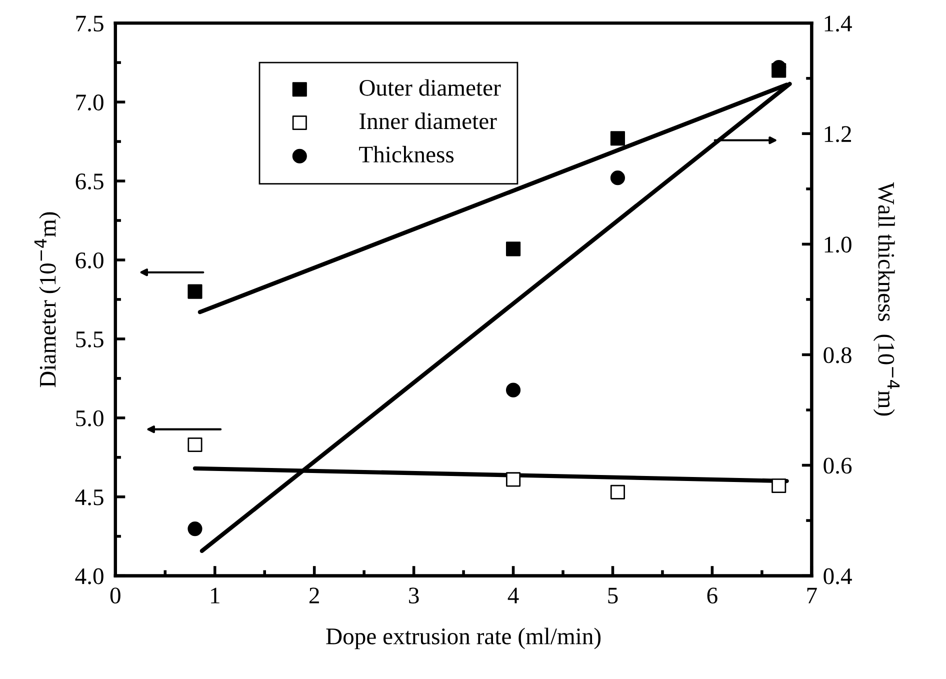 The image size is (946, 679). What do you see at coordinates (90, 260) in the screenshot?
I see `y-tick-label: 6.0` at bounding box center [90, 260].